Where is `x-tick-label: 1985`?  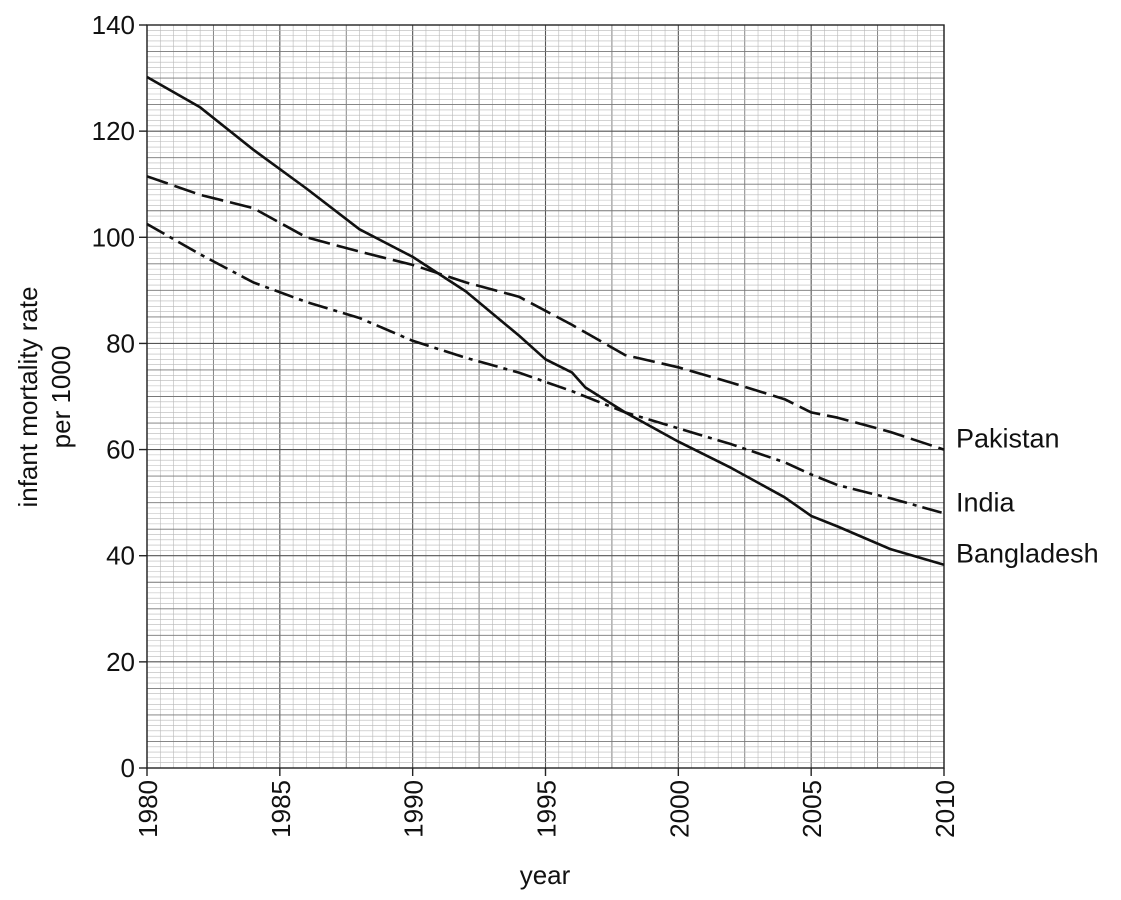 x-tick-label: 1985 is located at coordinates (281, 809).